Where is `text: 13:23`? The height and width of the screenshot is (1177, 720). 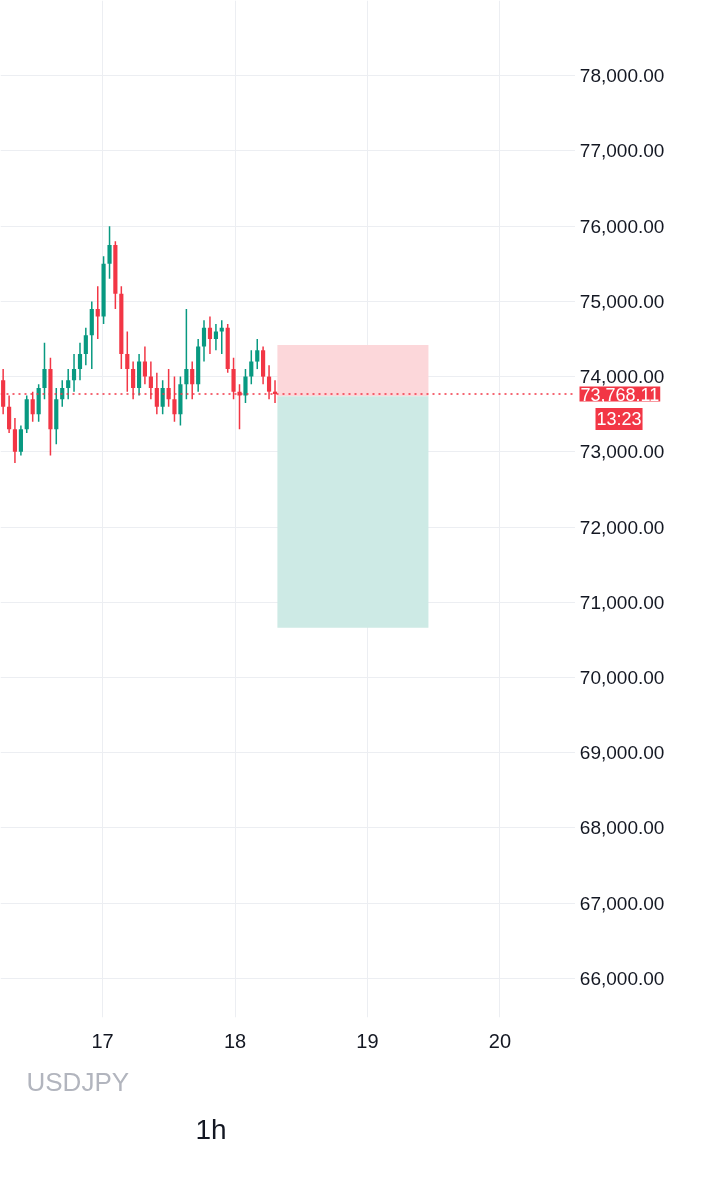 text: 13:23 is located at coordinates (619, 419).